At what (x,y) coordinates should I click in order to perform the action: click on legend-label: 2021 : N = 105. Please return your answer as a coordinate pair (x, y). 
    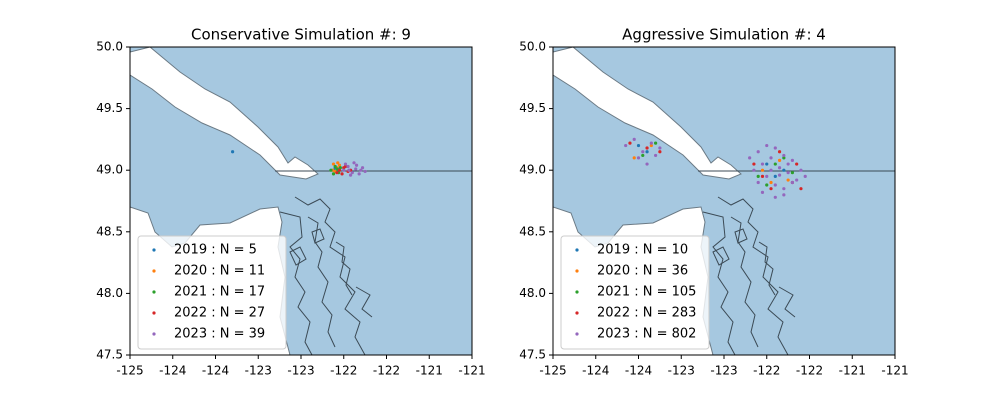
    Looking at the image, I should click on (646, 292).